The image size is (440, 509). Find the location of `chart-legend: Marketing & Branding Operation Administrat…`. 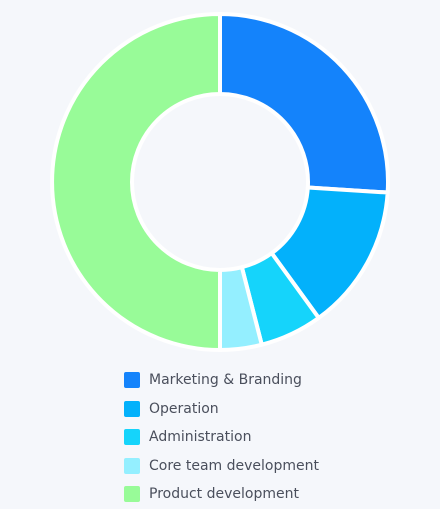

chart-legend: Marketing & Branding Operation Administrat… is located at coordinates (221, 437).